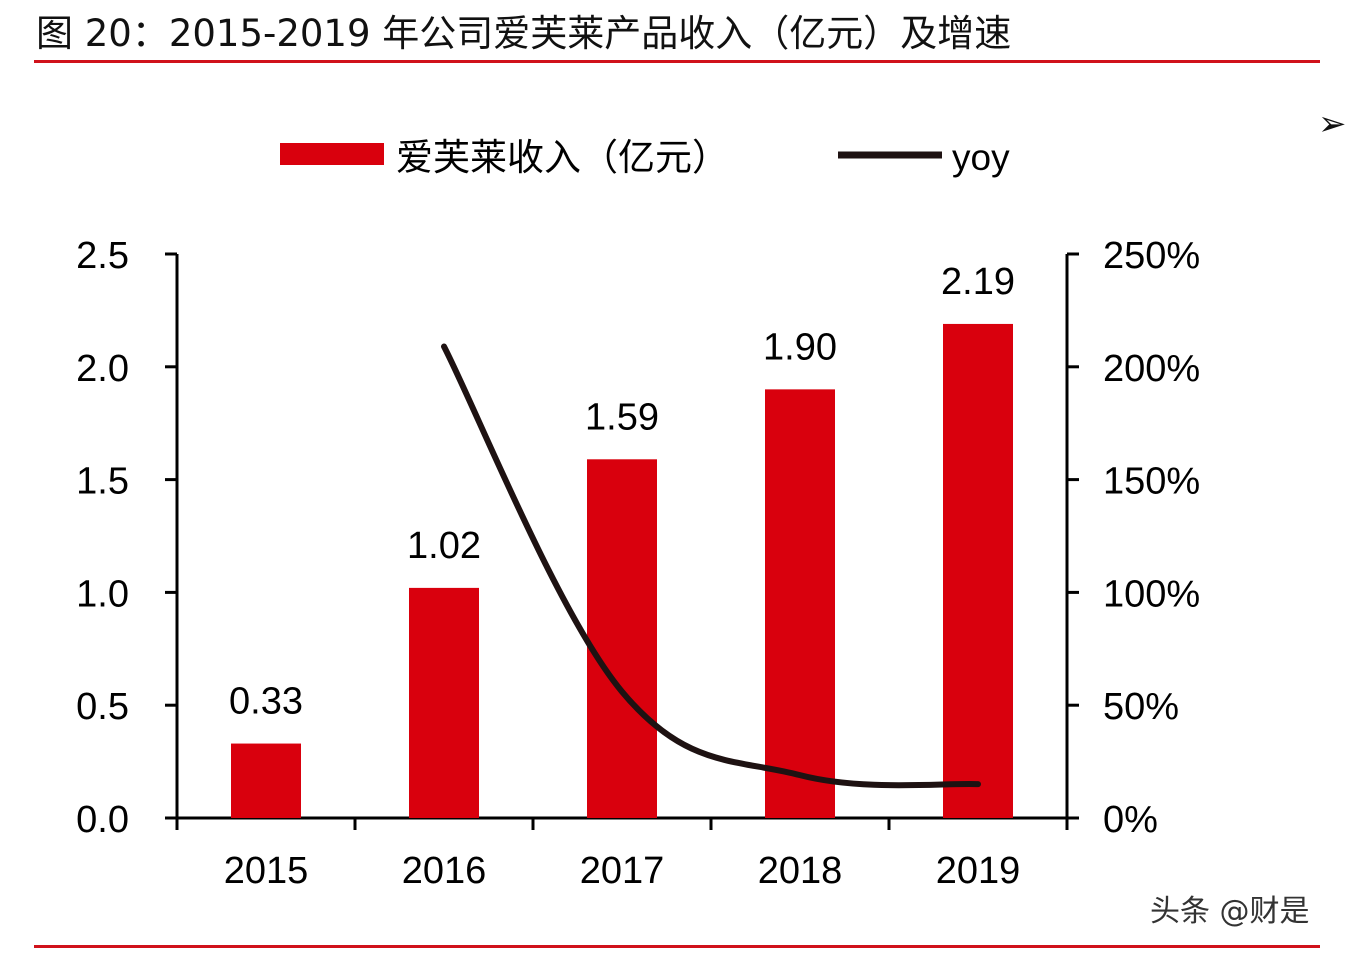 This screenshot has width=1360, height=958. Describe the element at coordinates (800, 871) in the screenshot. I see `x-tick-label: 2018` at that location.